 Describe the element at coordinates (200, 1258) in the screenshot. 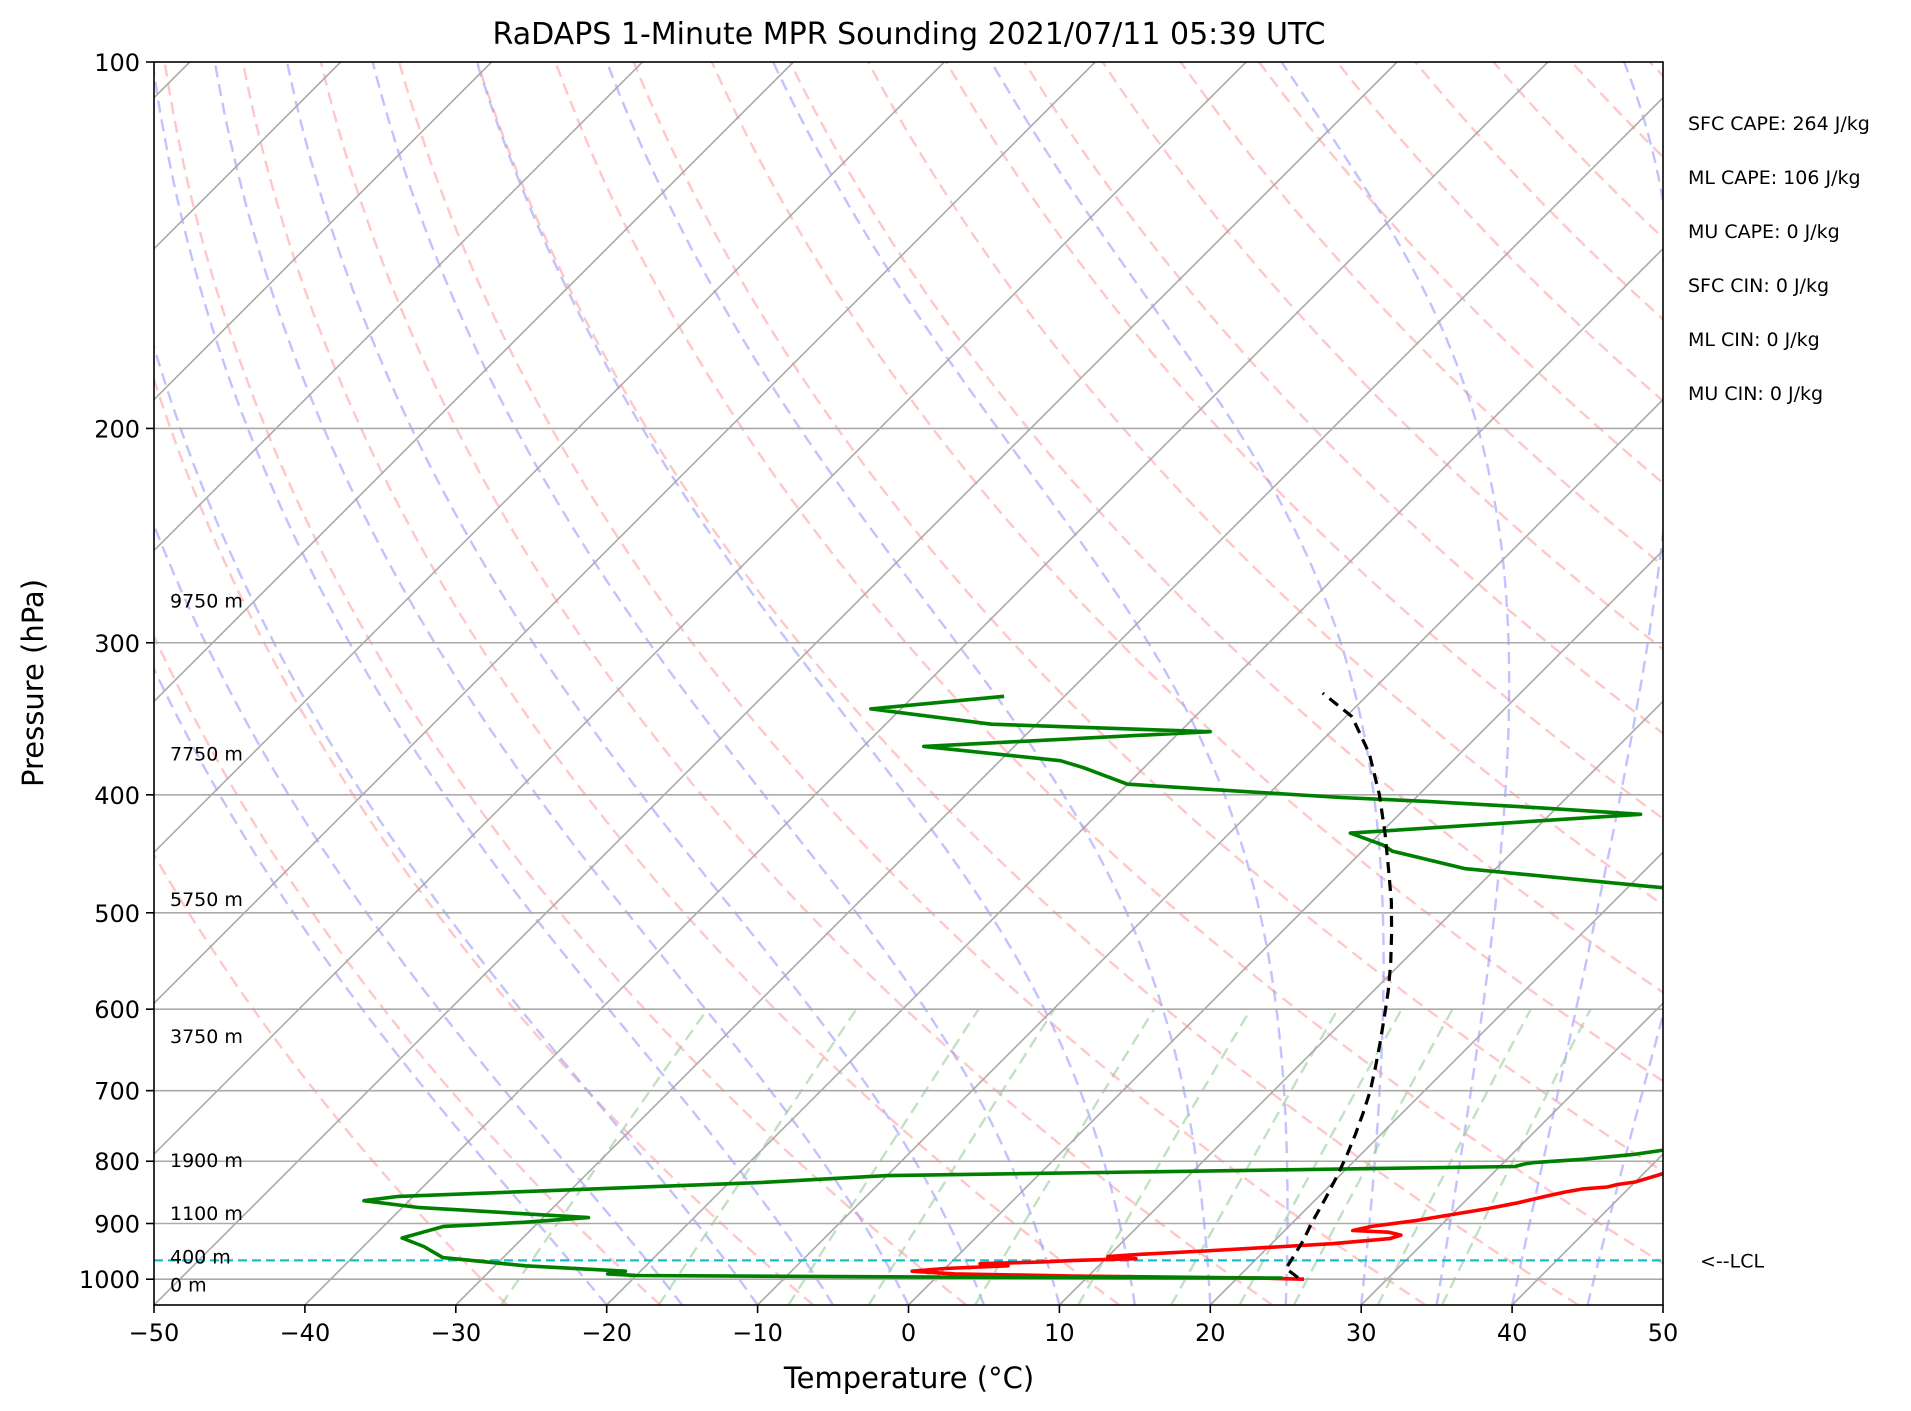

I see `height-label: 400 m` at that location.